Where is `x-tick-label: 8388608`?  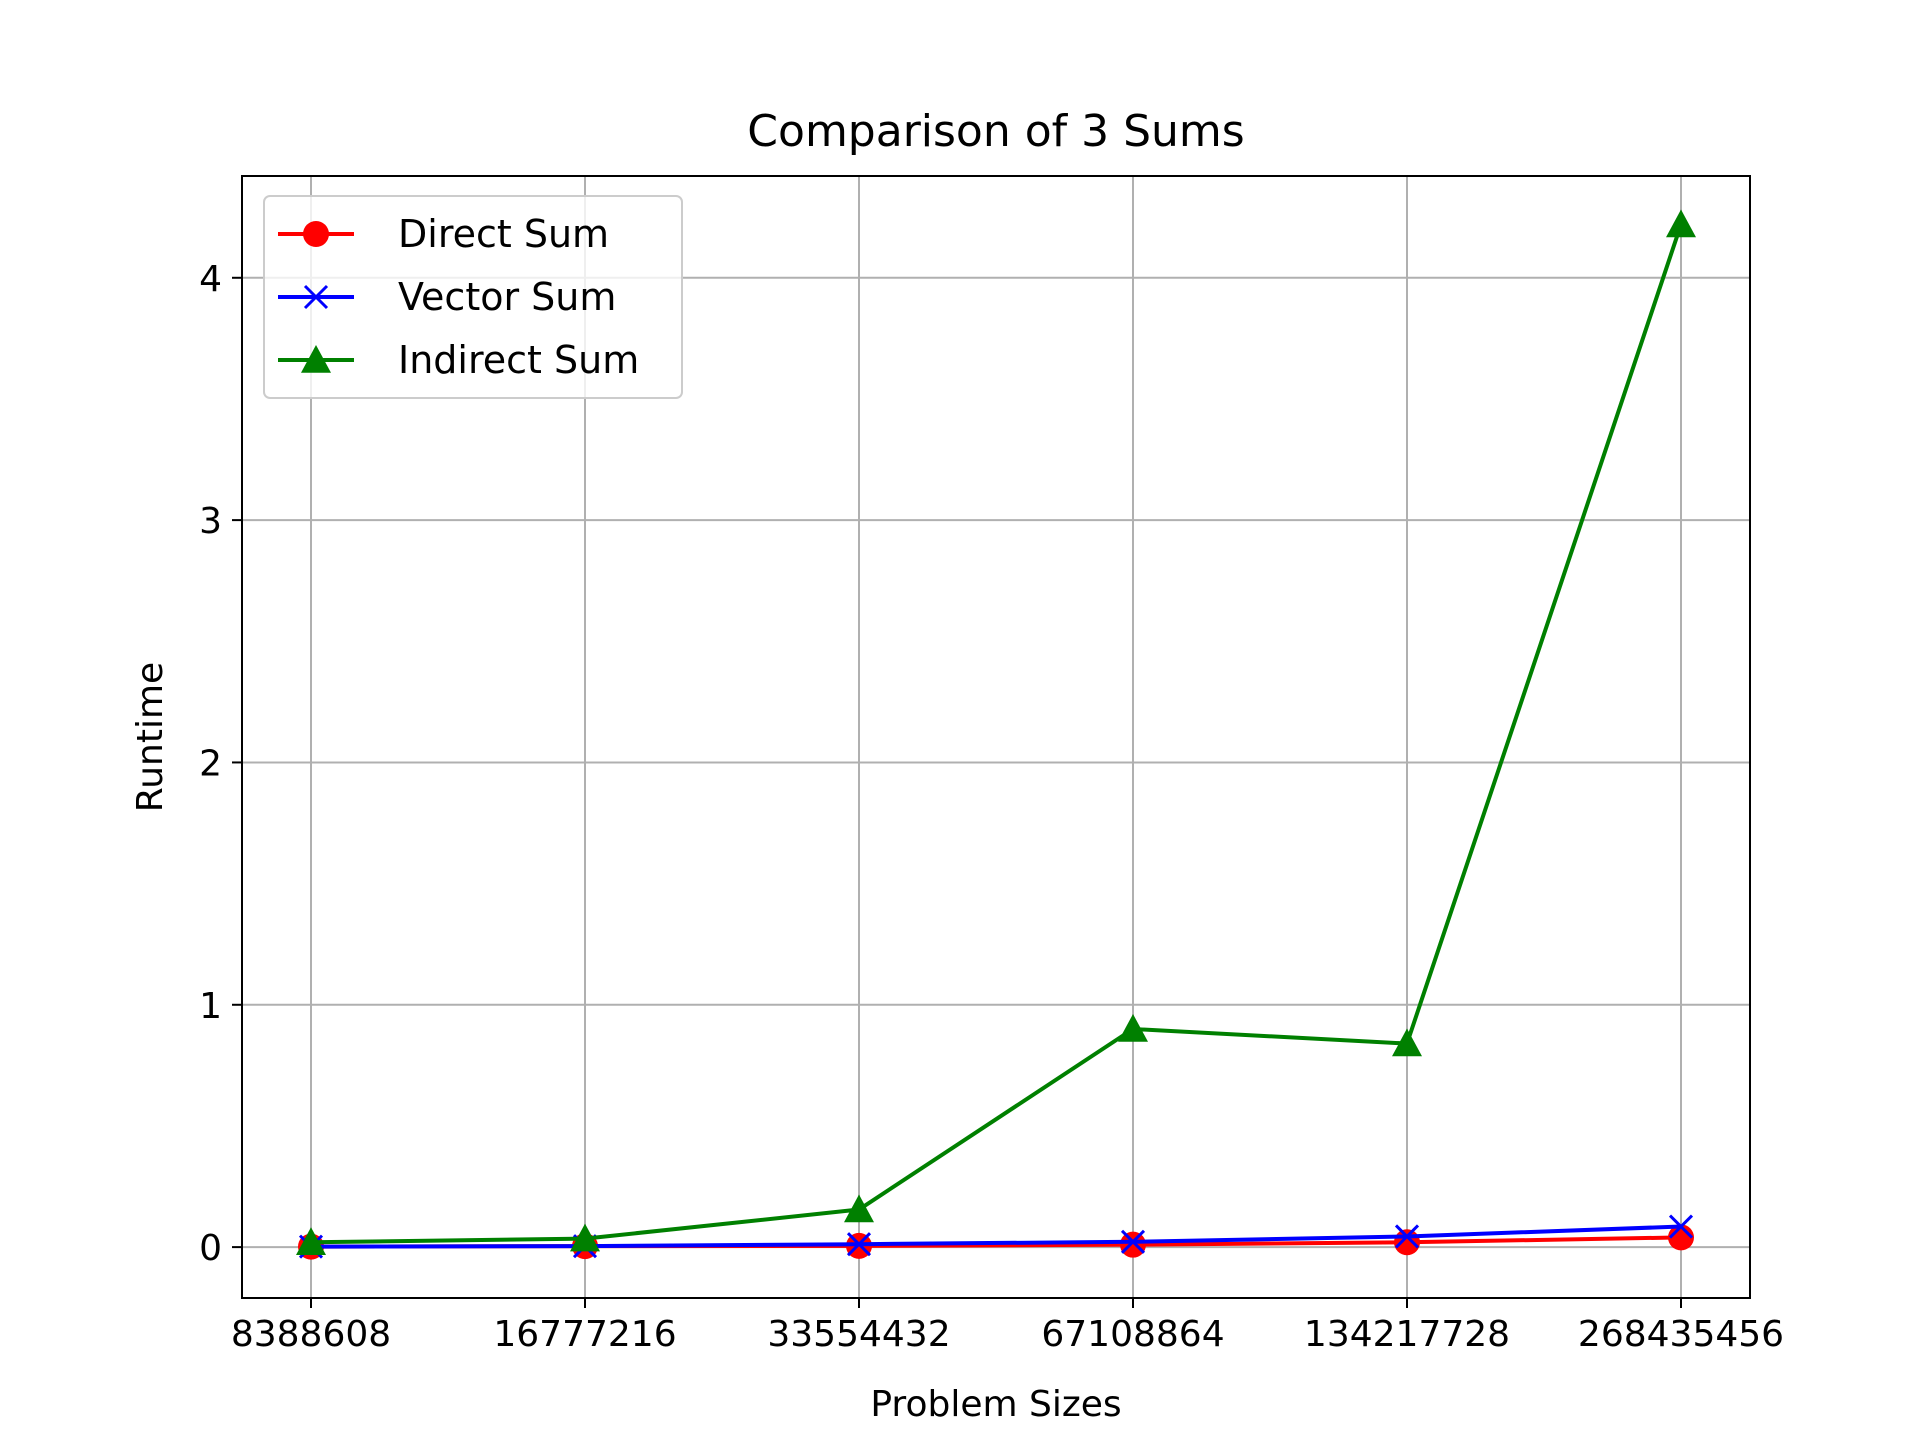
x-tick-label: 8388608 is located at coordinates (311, 1334).